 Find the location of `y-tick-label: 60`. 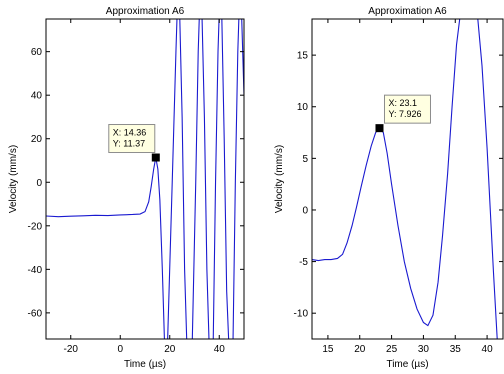

y-tick-label: 60 is located at coordinates (37, 52).